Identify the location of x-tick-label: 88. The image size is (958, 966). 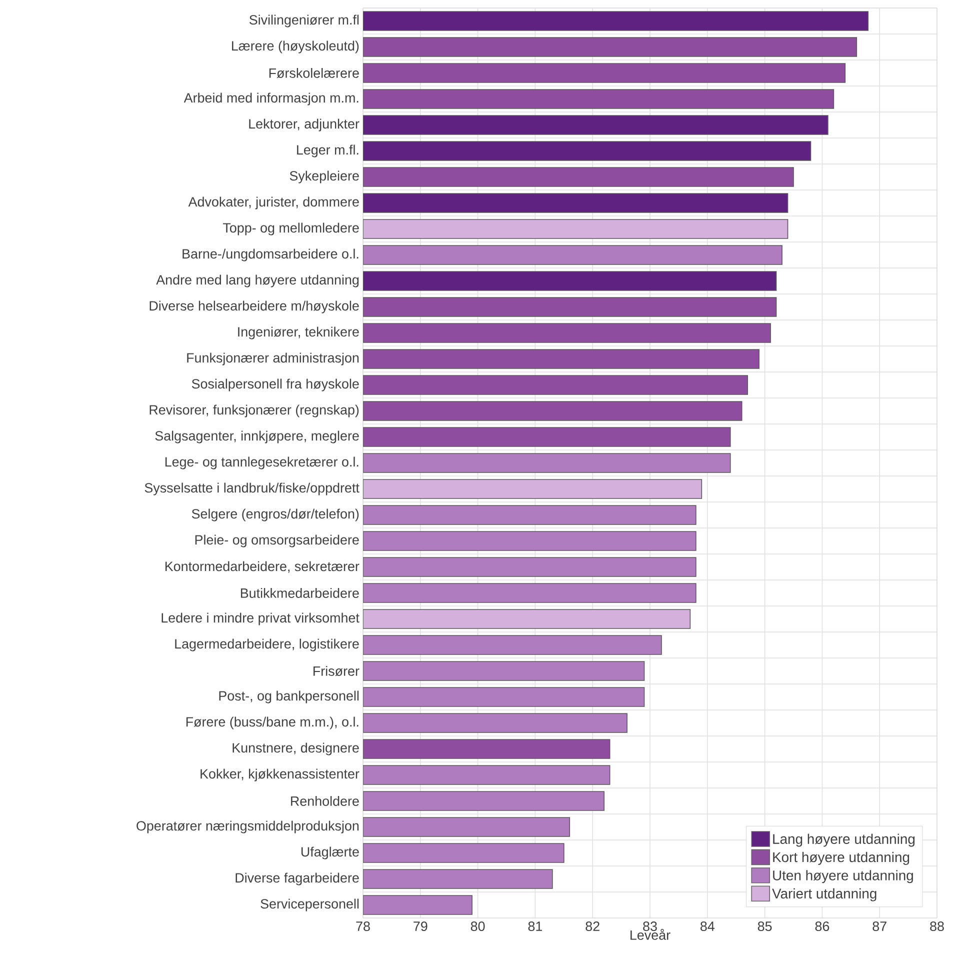
(937, 927).